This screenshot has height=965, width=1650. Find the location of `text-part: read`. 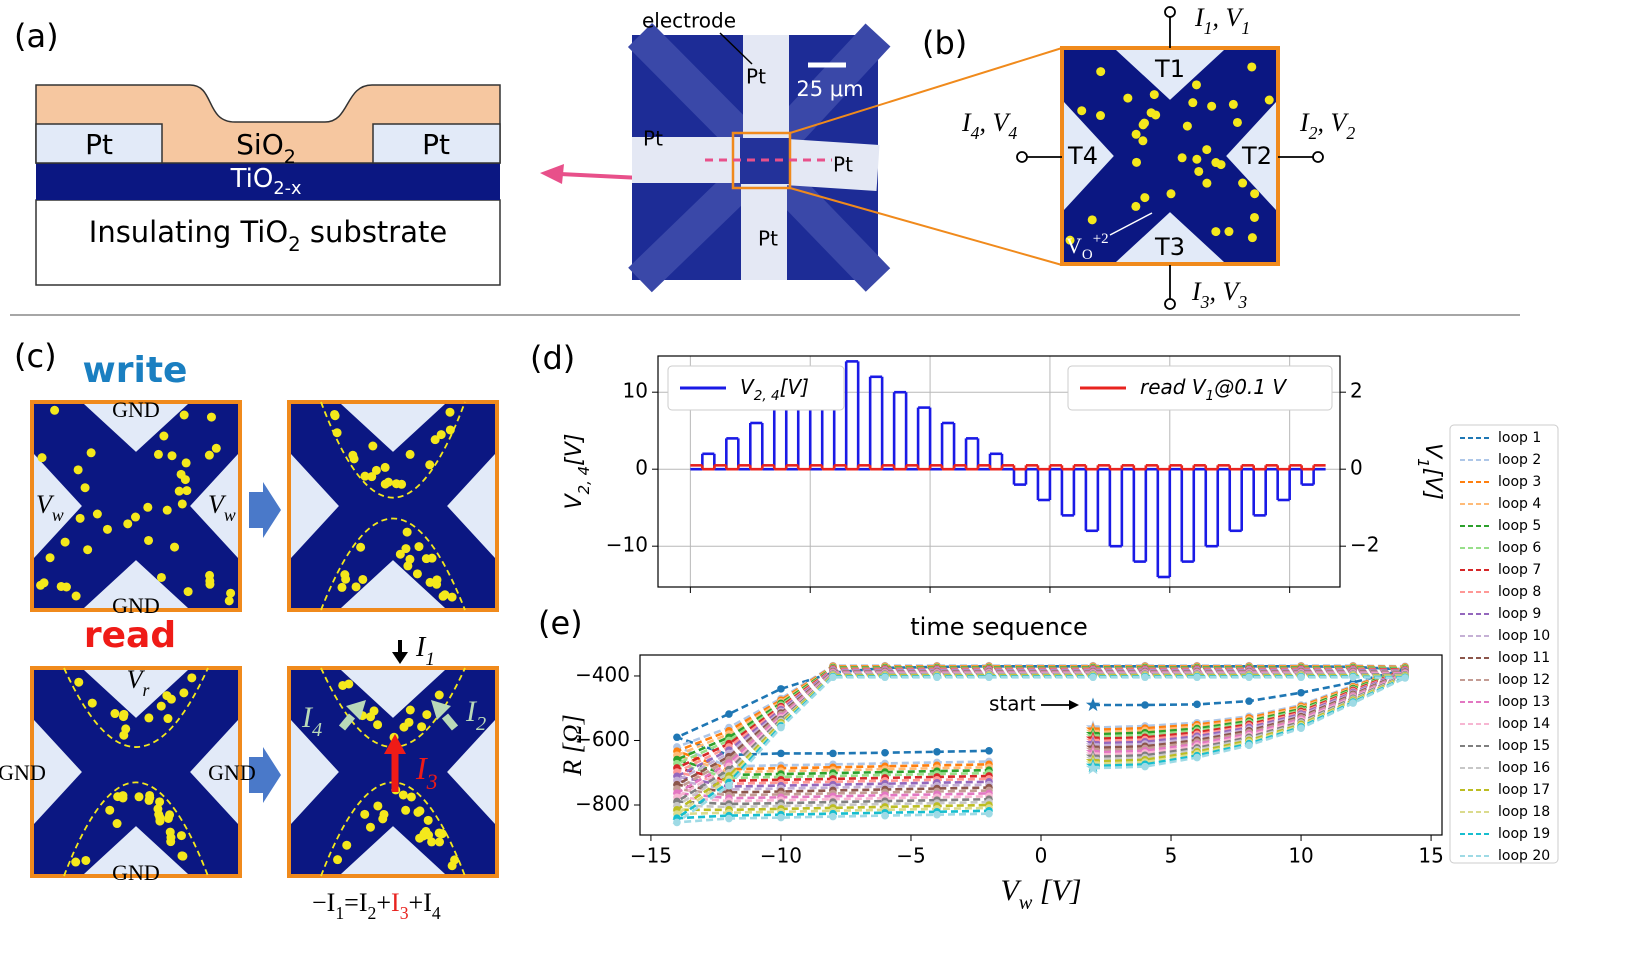

text-part: read is located at coordinates (1166, 387).